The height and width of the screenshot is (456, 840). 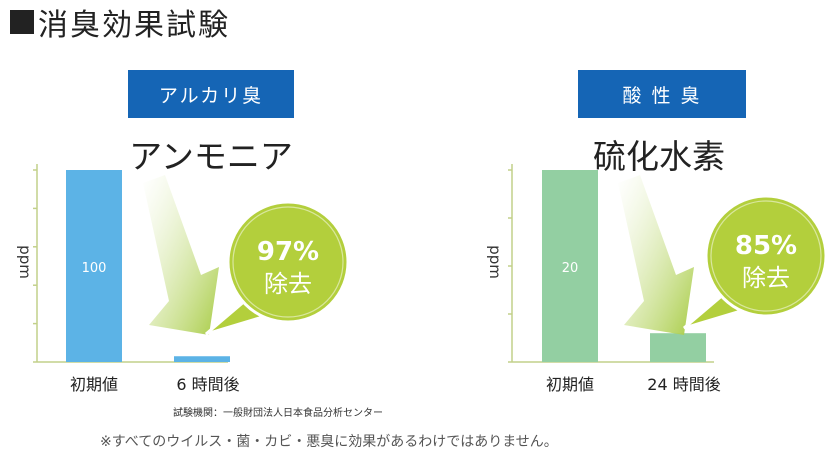 I want to click on badge-alkaline-odor: アルカリ臭, so click(x=211, y=94).